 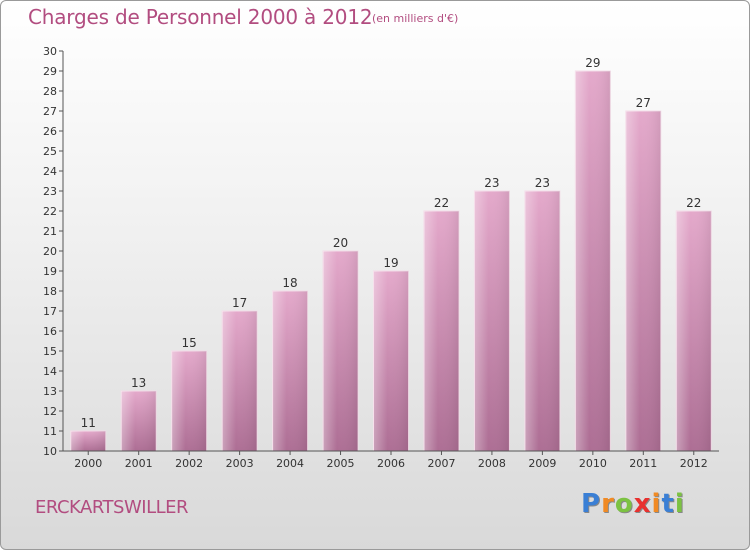 I want to click on x-tick-label: 2009, so click(x=542, y=463).